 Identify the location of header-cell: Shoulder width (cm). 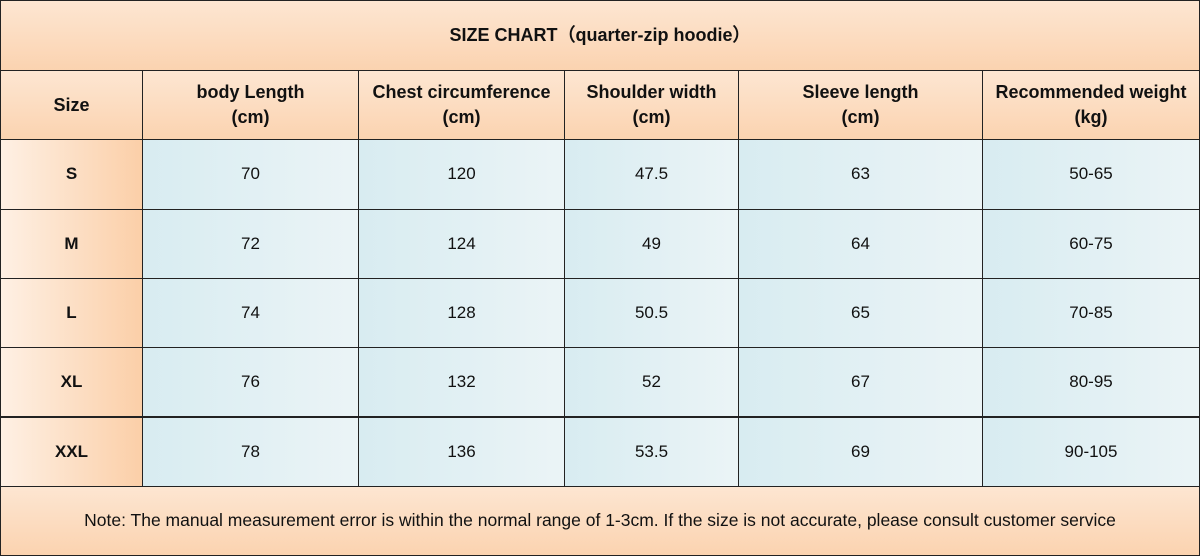
(651, 105).